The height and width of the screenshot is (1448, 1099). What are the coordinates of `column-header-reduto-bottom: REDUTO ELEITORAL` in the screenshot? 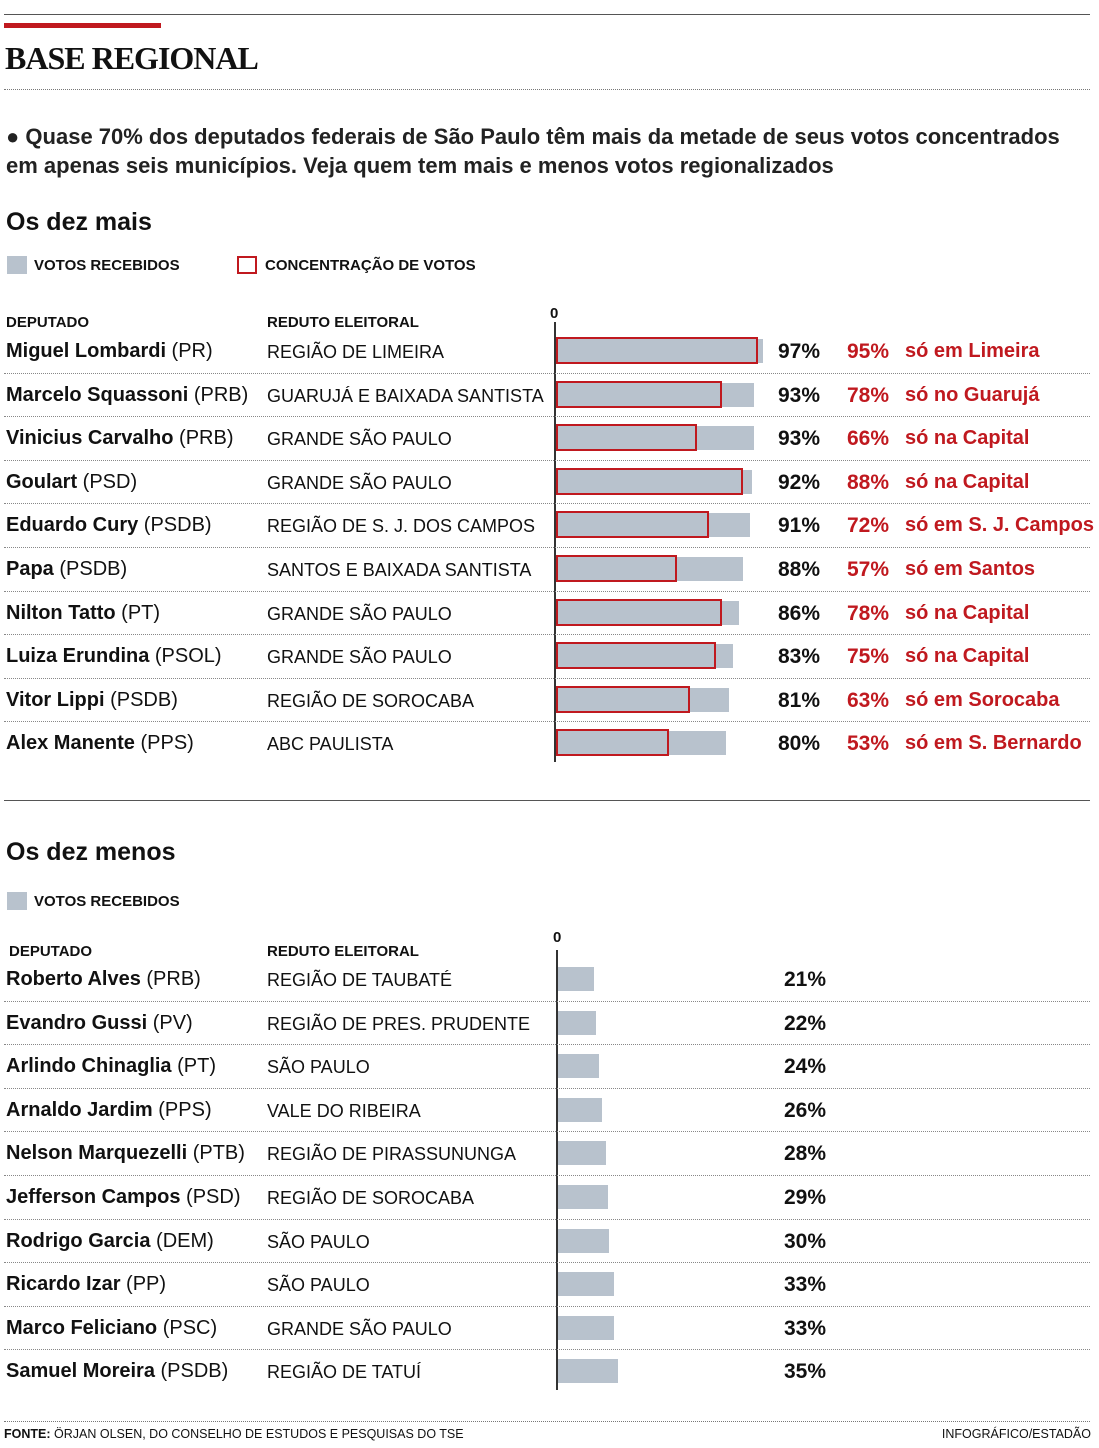 It's located at (343, 951).